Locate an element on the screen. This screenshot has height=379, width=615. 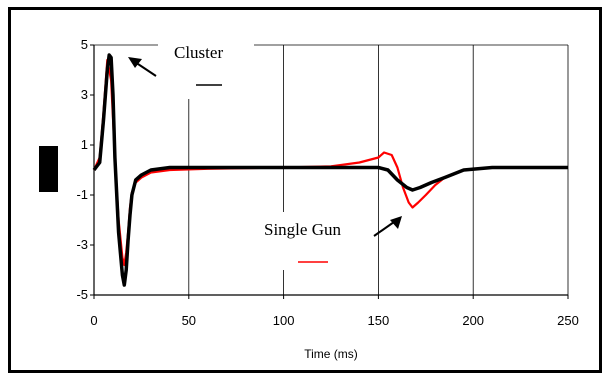
cluster-arrow-head is located at coordinates (135, 62).